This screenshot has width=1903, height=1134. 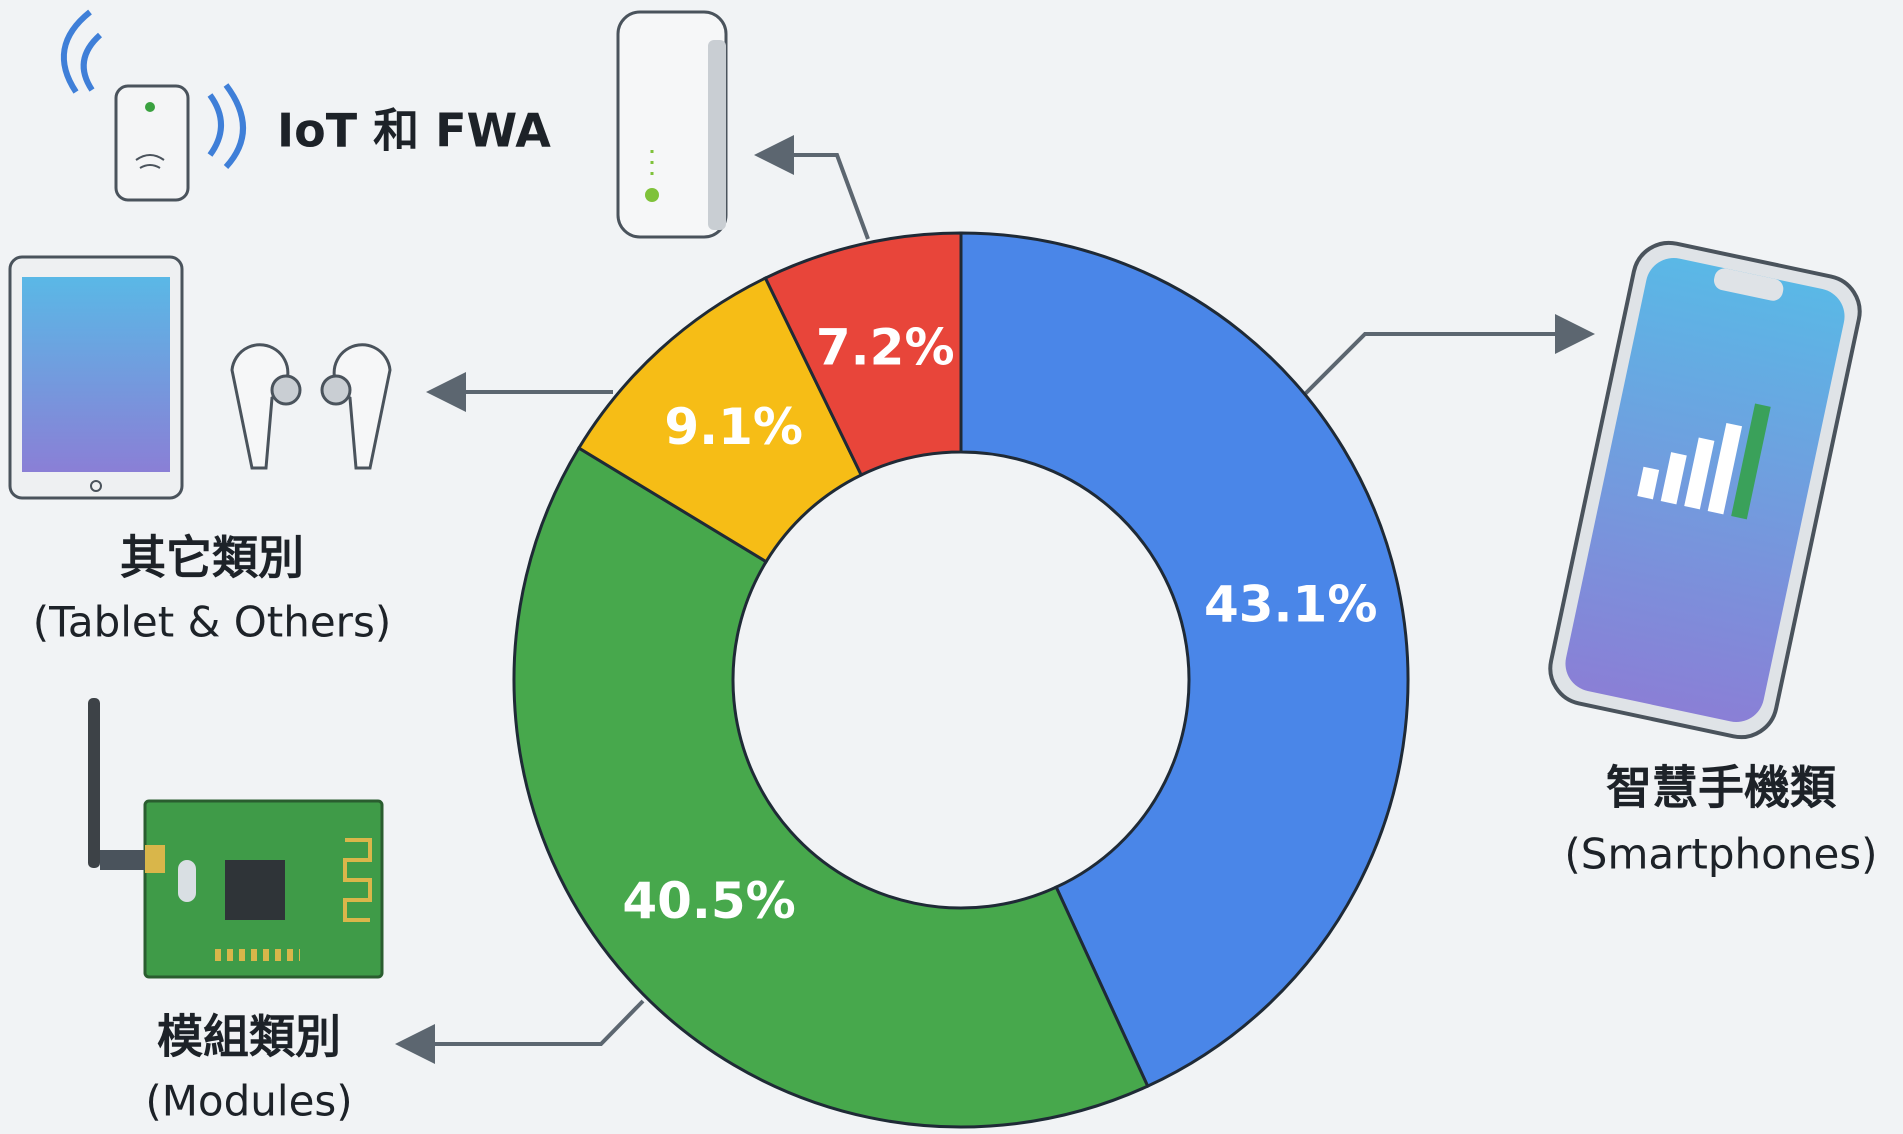 I want to click on module-icon, so click(x=236, y=838).